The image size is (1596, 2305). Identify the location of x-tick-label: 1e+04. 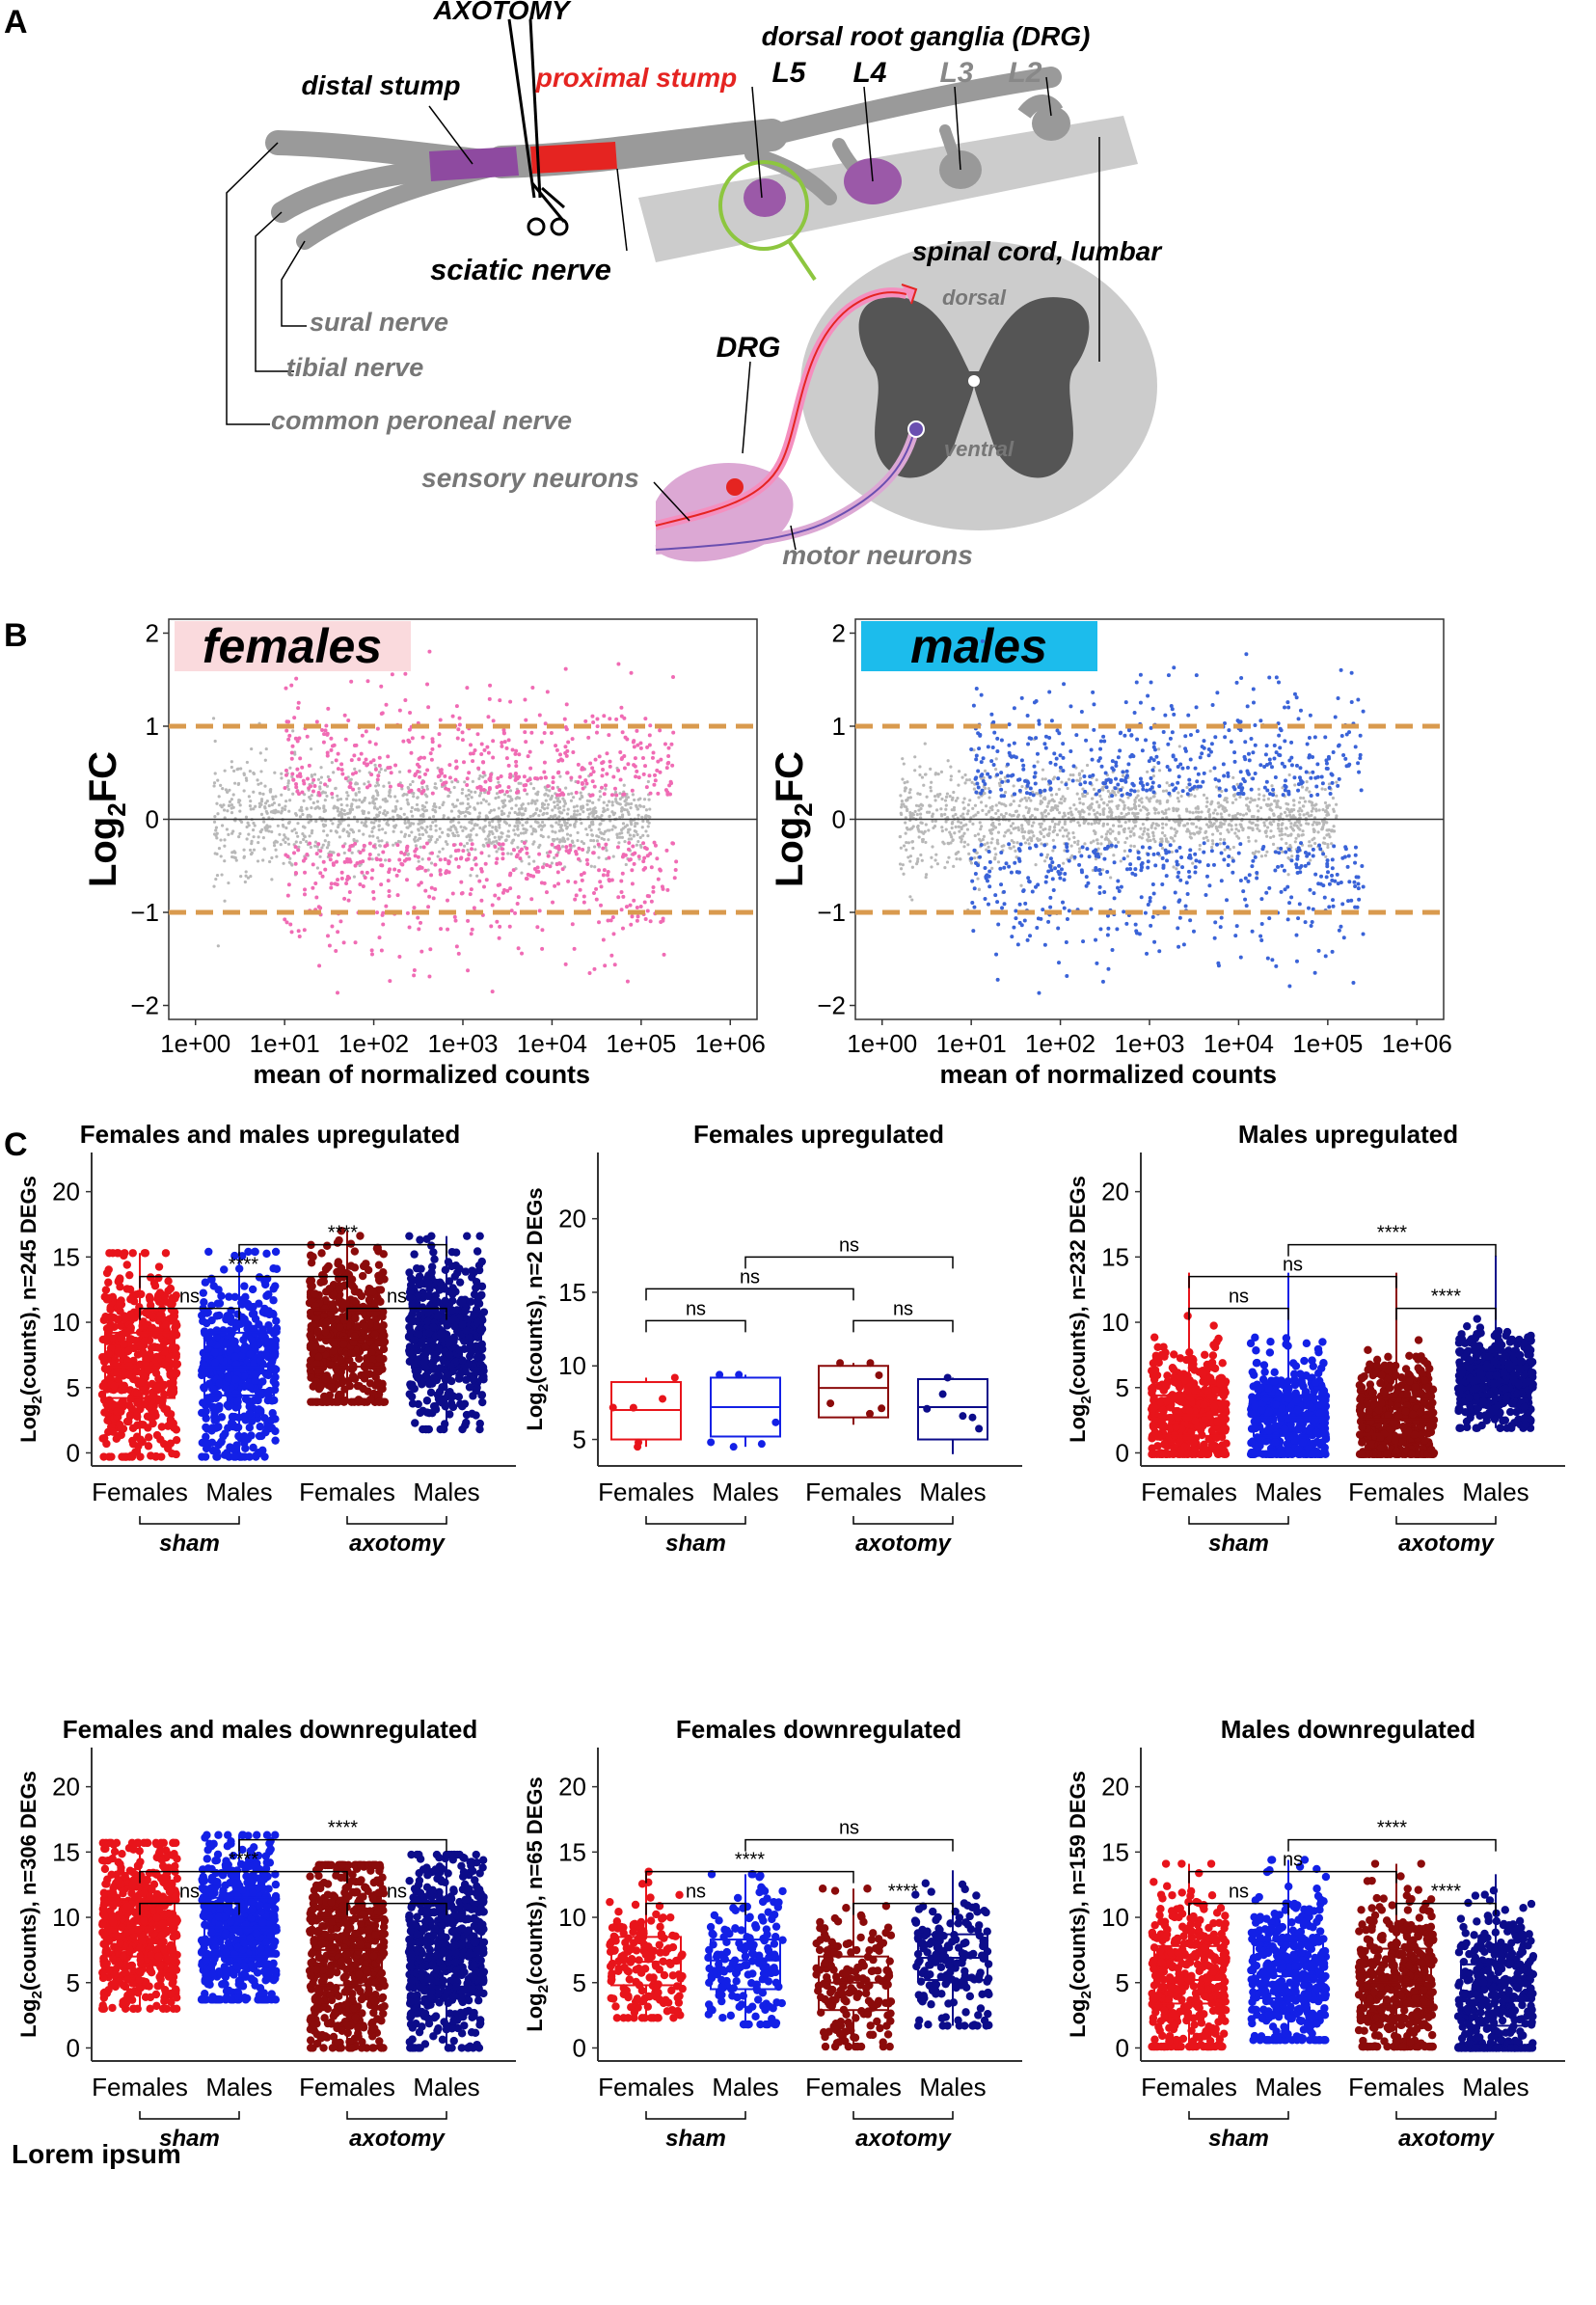
(1239, 1044).